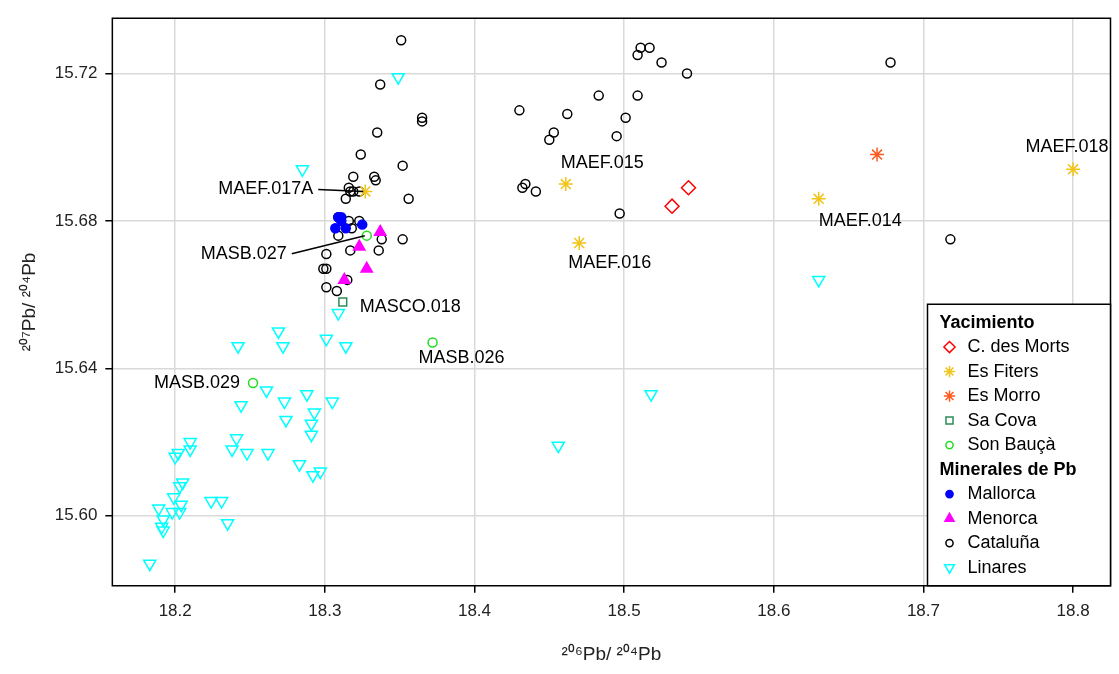 The width and height of the screenshot is (1119, 674). What do you see at coordinates (624, 610) in the screenshot?
I see `x-tick-label: 18.5` at bounding box center [624, 610].